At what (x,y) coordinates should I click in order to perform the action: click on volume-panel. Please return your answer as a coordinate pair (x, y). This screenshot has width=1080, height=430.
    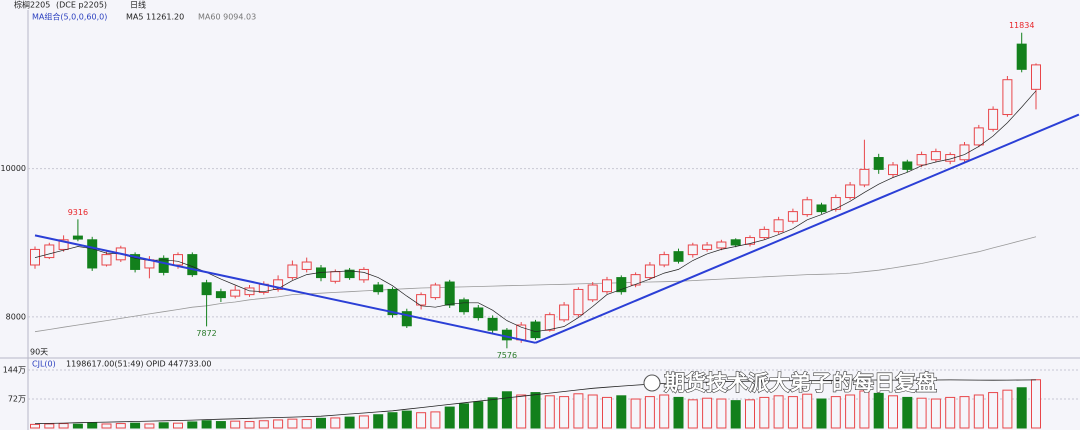
    Looking at the image, I should click on (554, 399).